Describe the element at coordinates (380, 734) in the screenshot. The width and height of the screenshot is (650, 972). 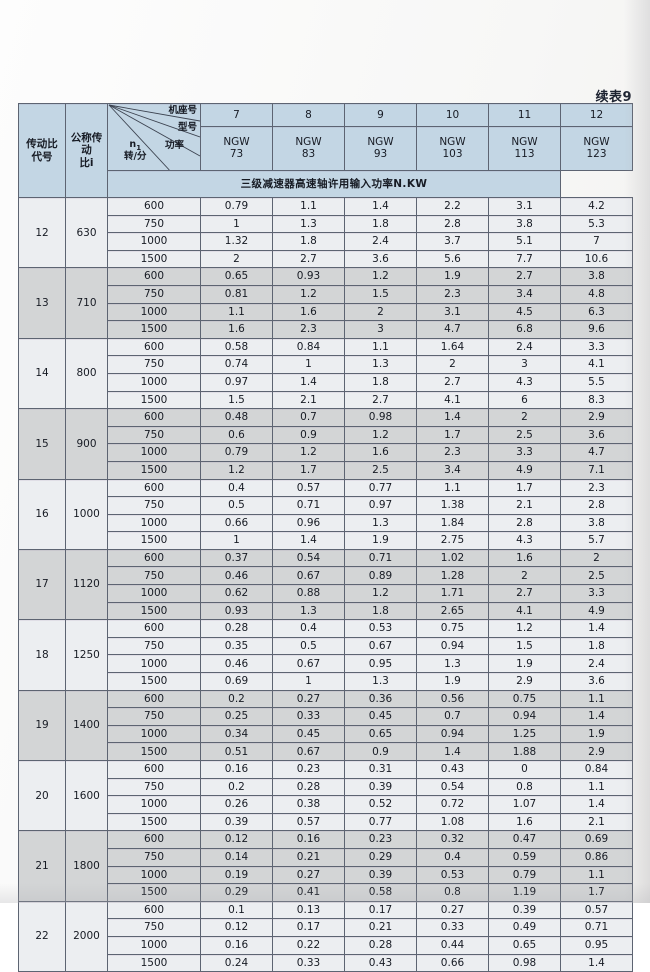
I see `power-value-n9: 0.65` at that location.